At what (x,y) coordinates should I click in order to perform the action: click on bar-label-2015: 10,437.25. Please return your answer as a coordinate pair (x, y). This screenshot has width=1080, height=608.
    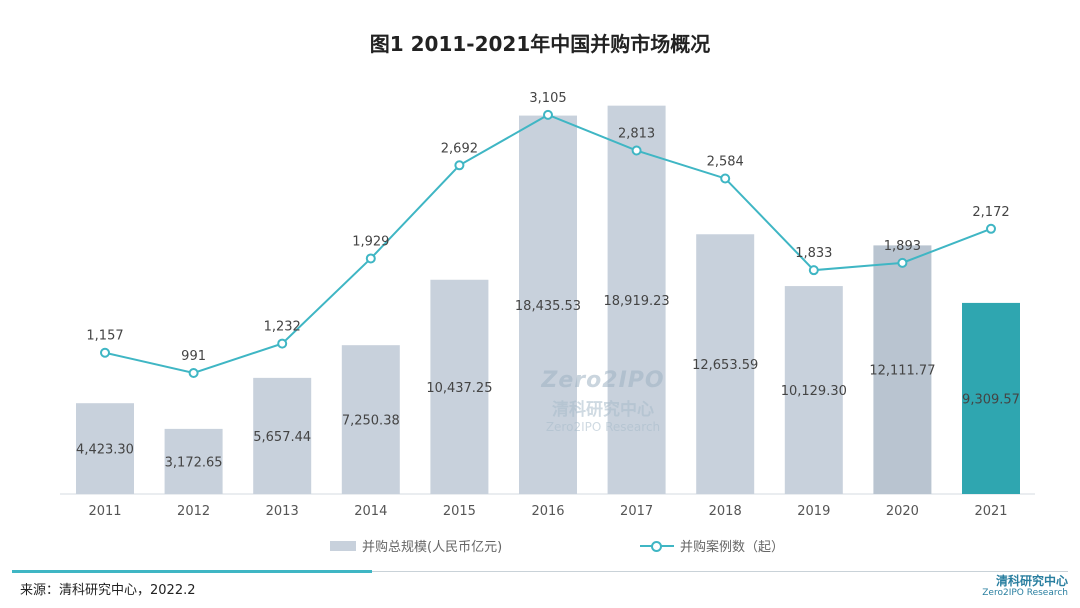
    Looking at the image, I should click on (459, 388).